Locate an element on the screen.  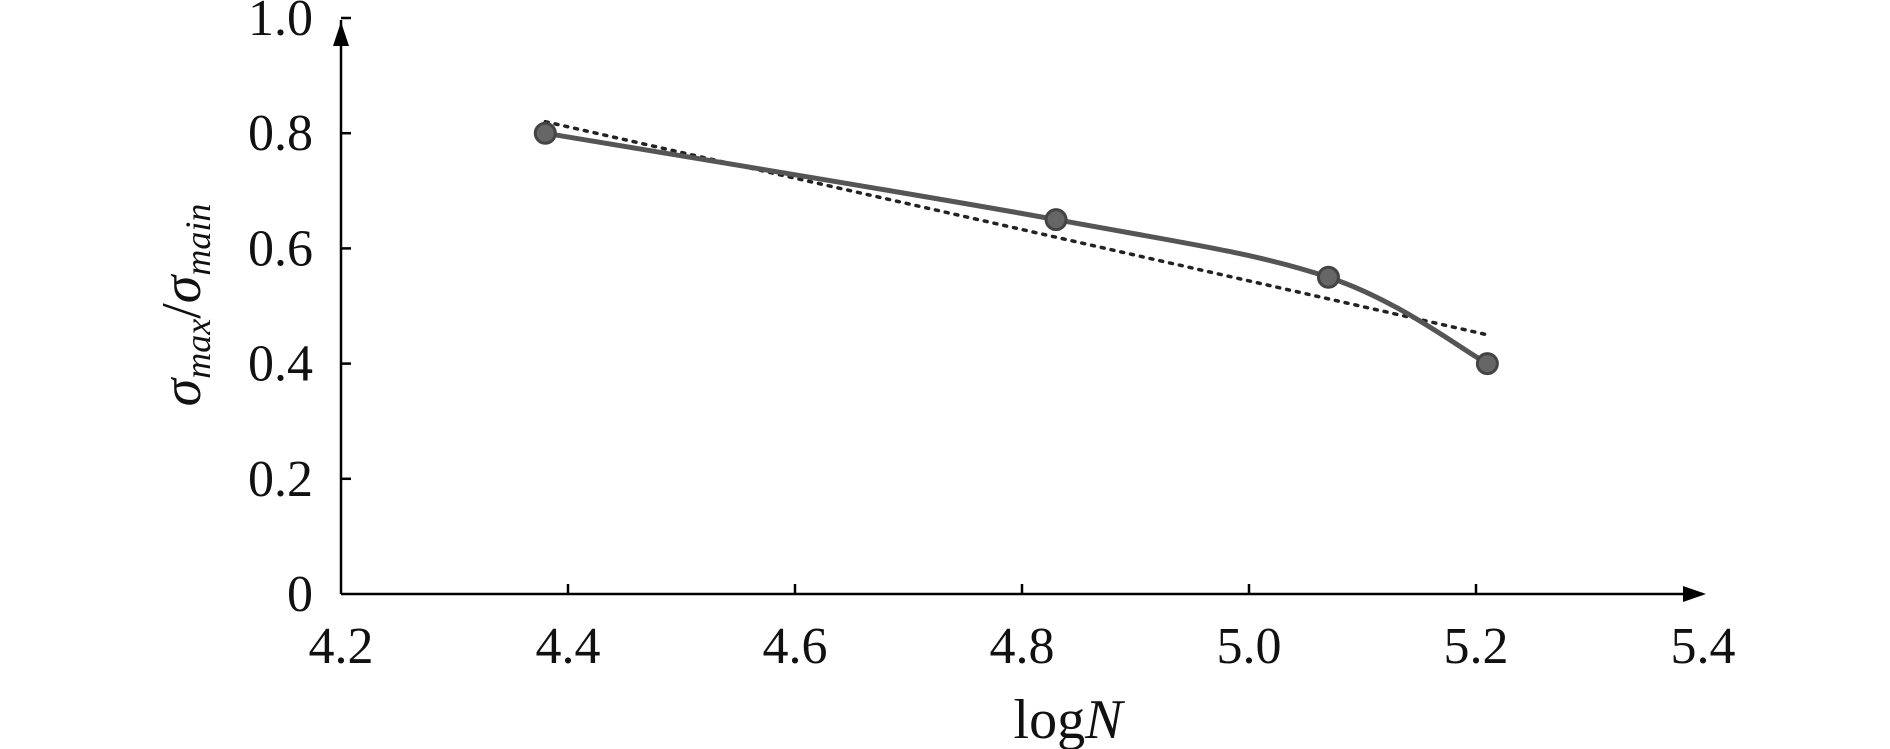
trend-line is located at coordinates (1016, 228).